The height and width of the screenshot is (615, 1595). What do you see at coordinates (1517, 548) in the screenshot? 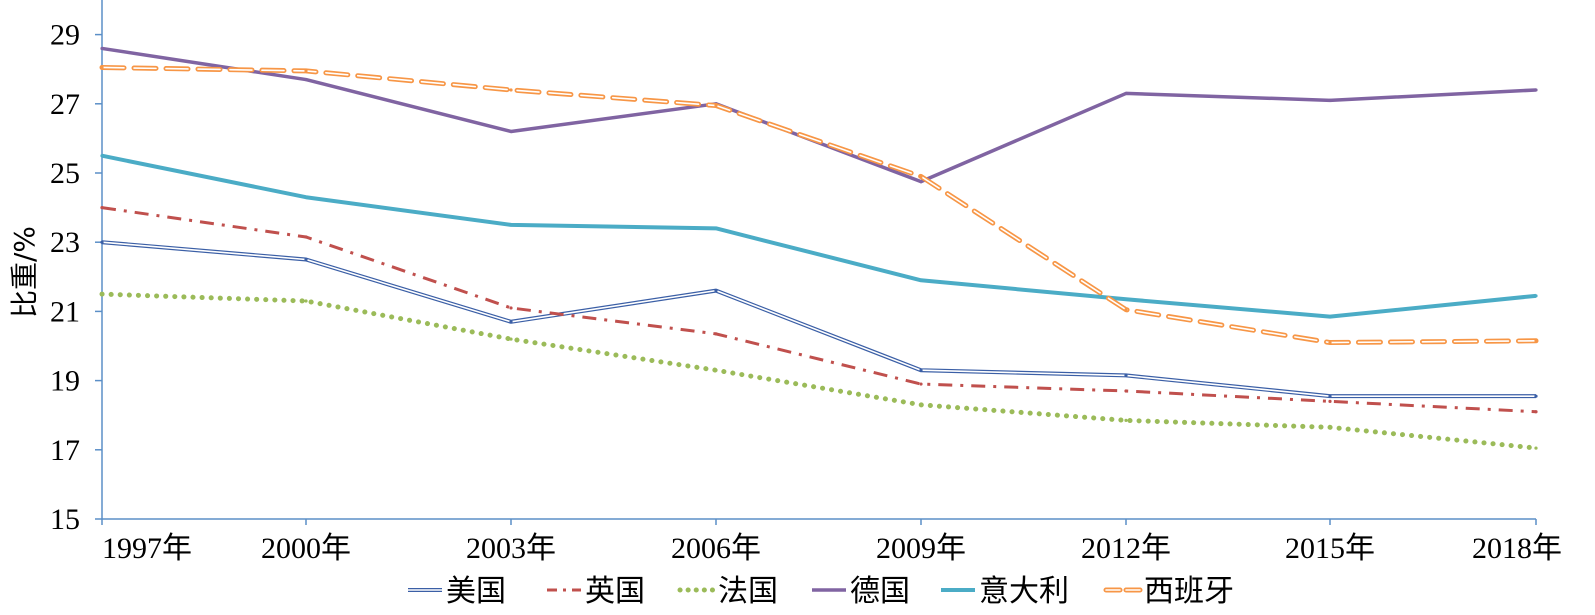
I see `x-tick-label: 2018年` at bounding box center [1517, 548].